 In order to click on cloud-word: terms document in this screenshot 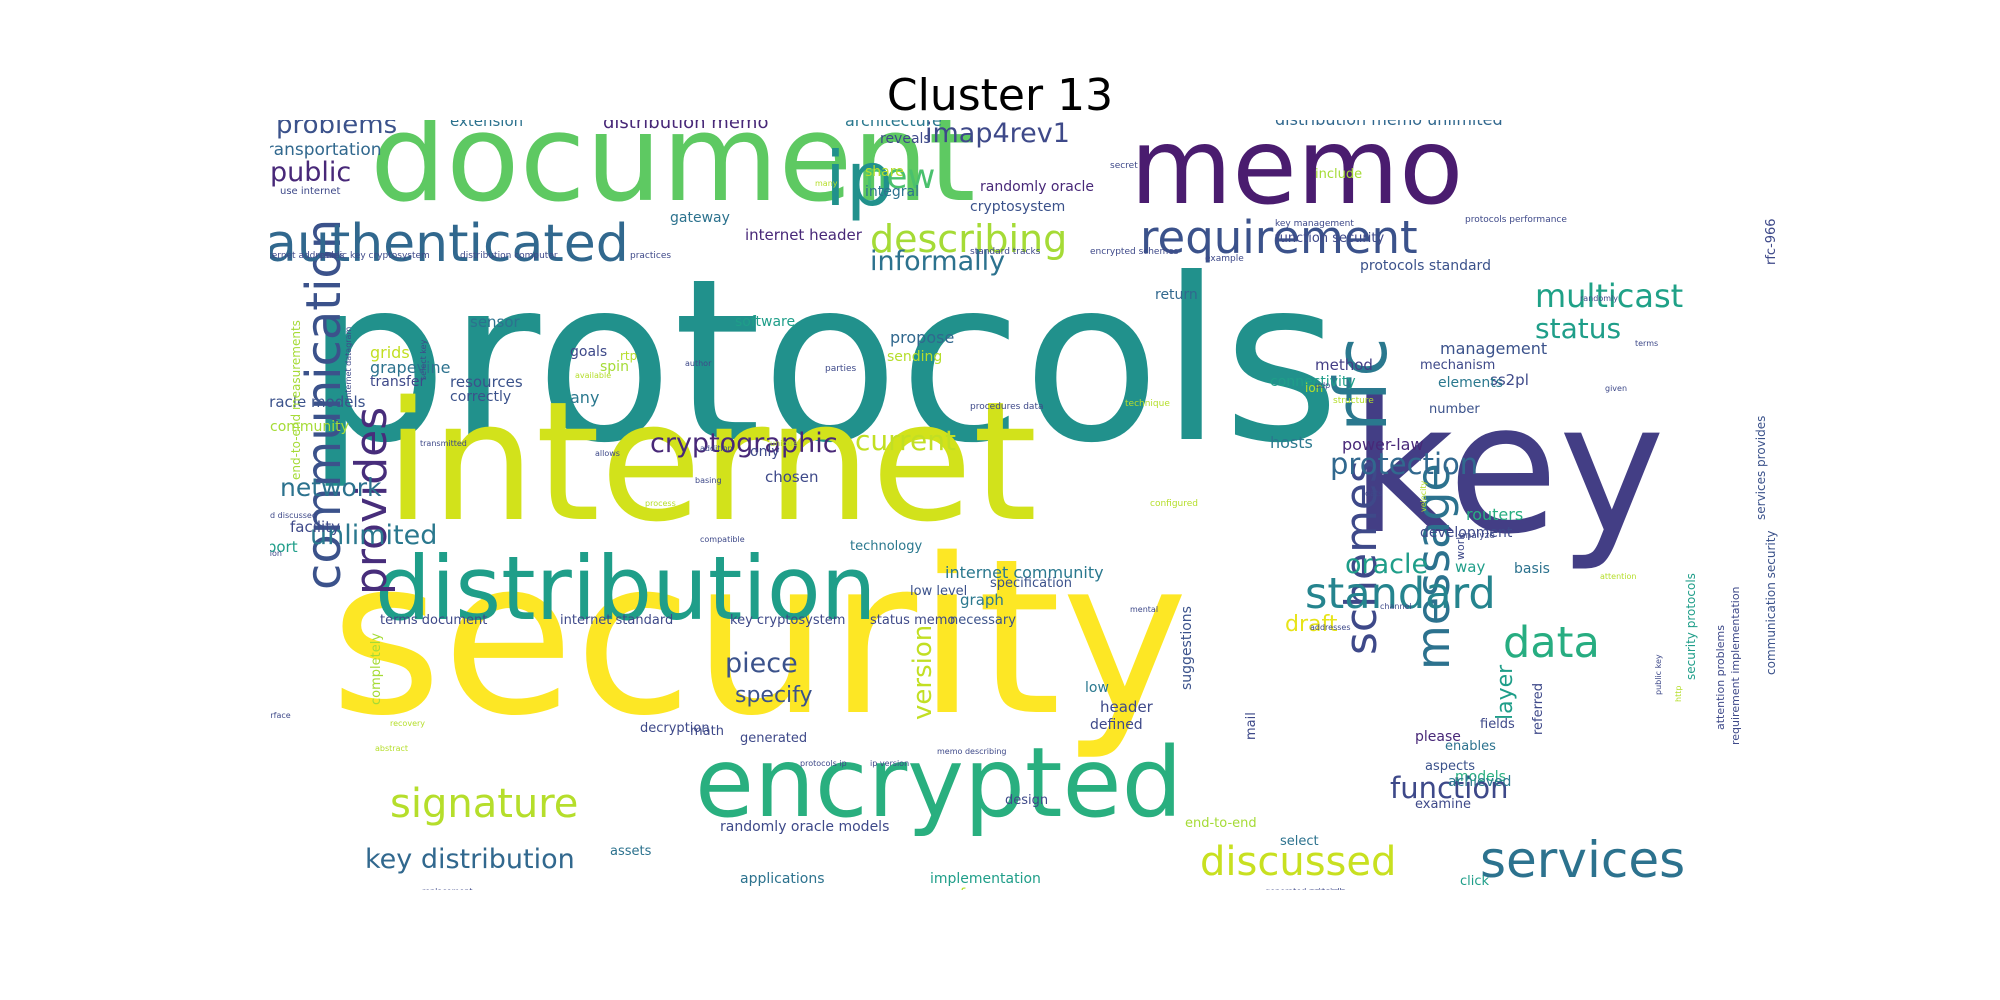, I will do `click(434, 620)`.